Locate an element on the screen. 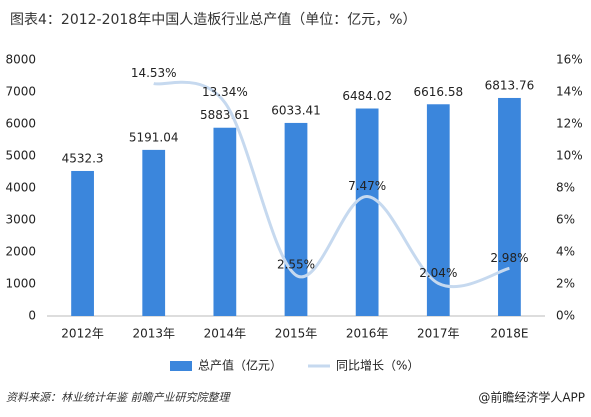  source: 资料来源：林业统计年鉴 前瞻产业研究院整理 is located at coordinates (118, 397).